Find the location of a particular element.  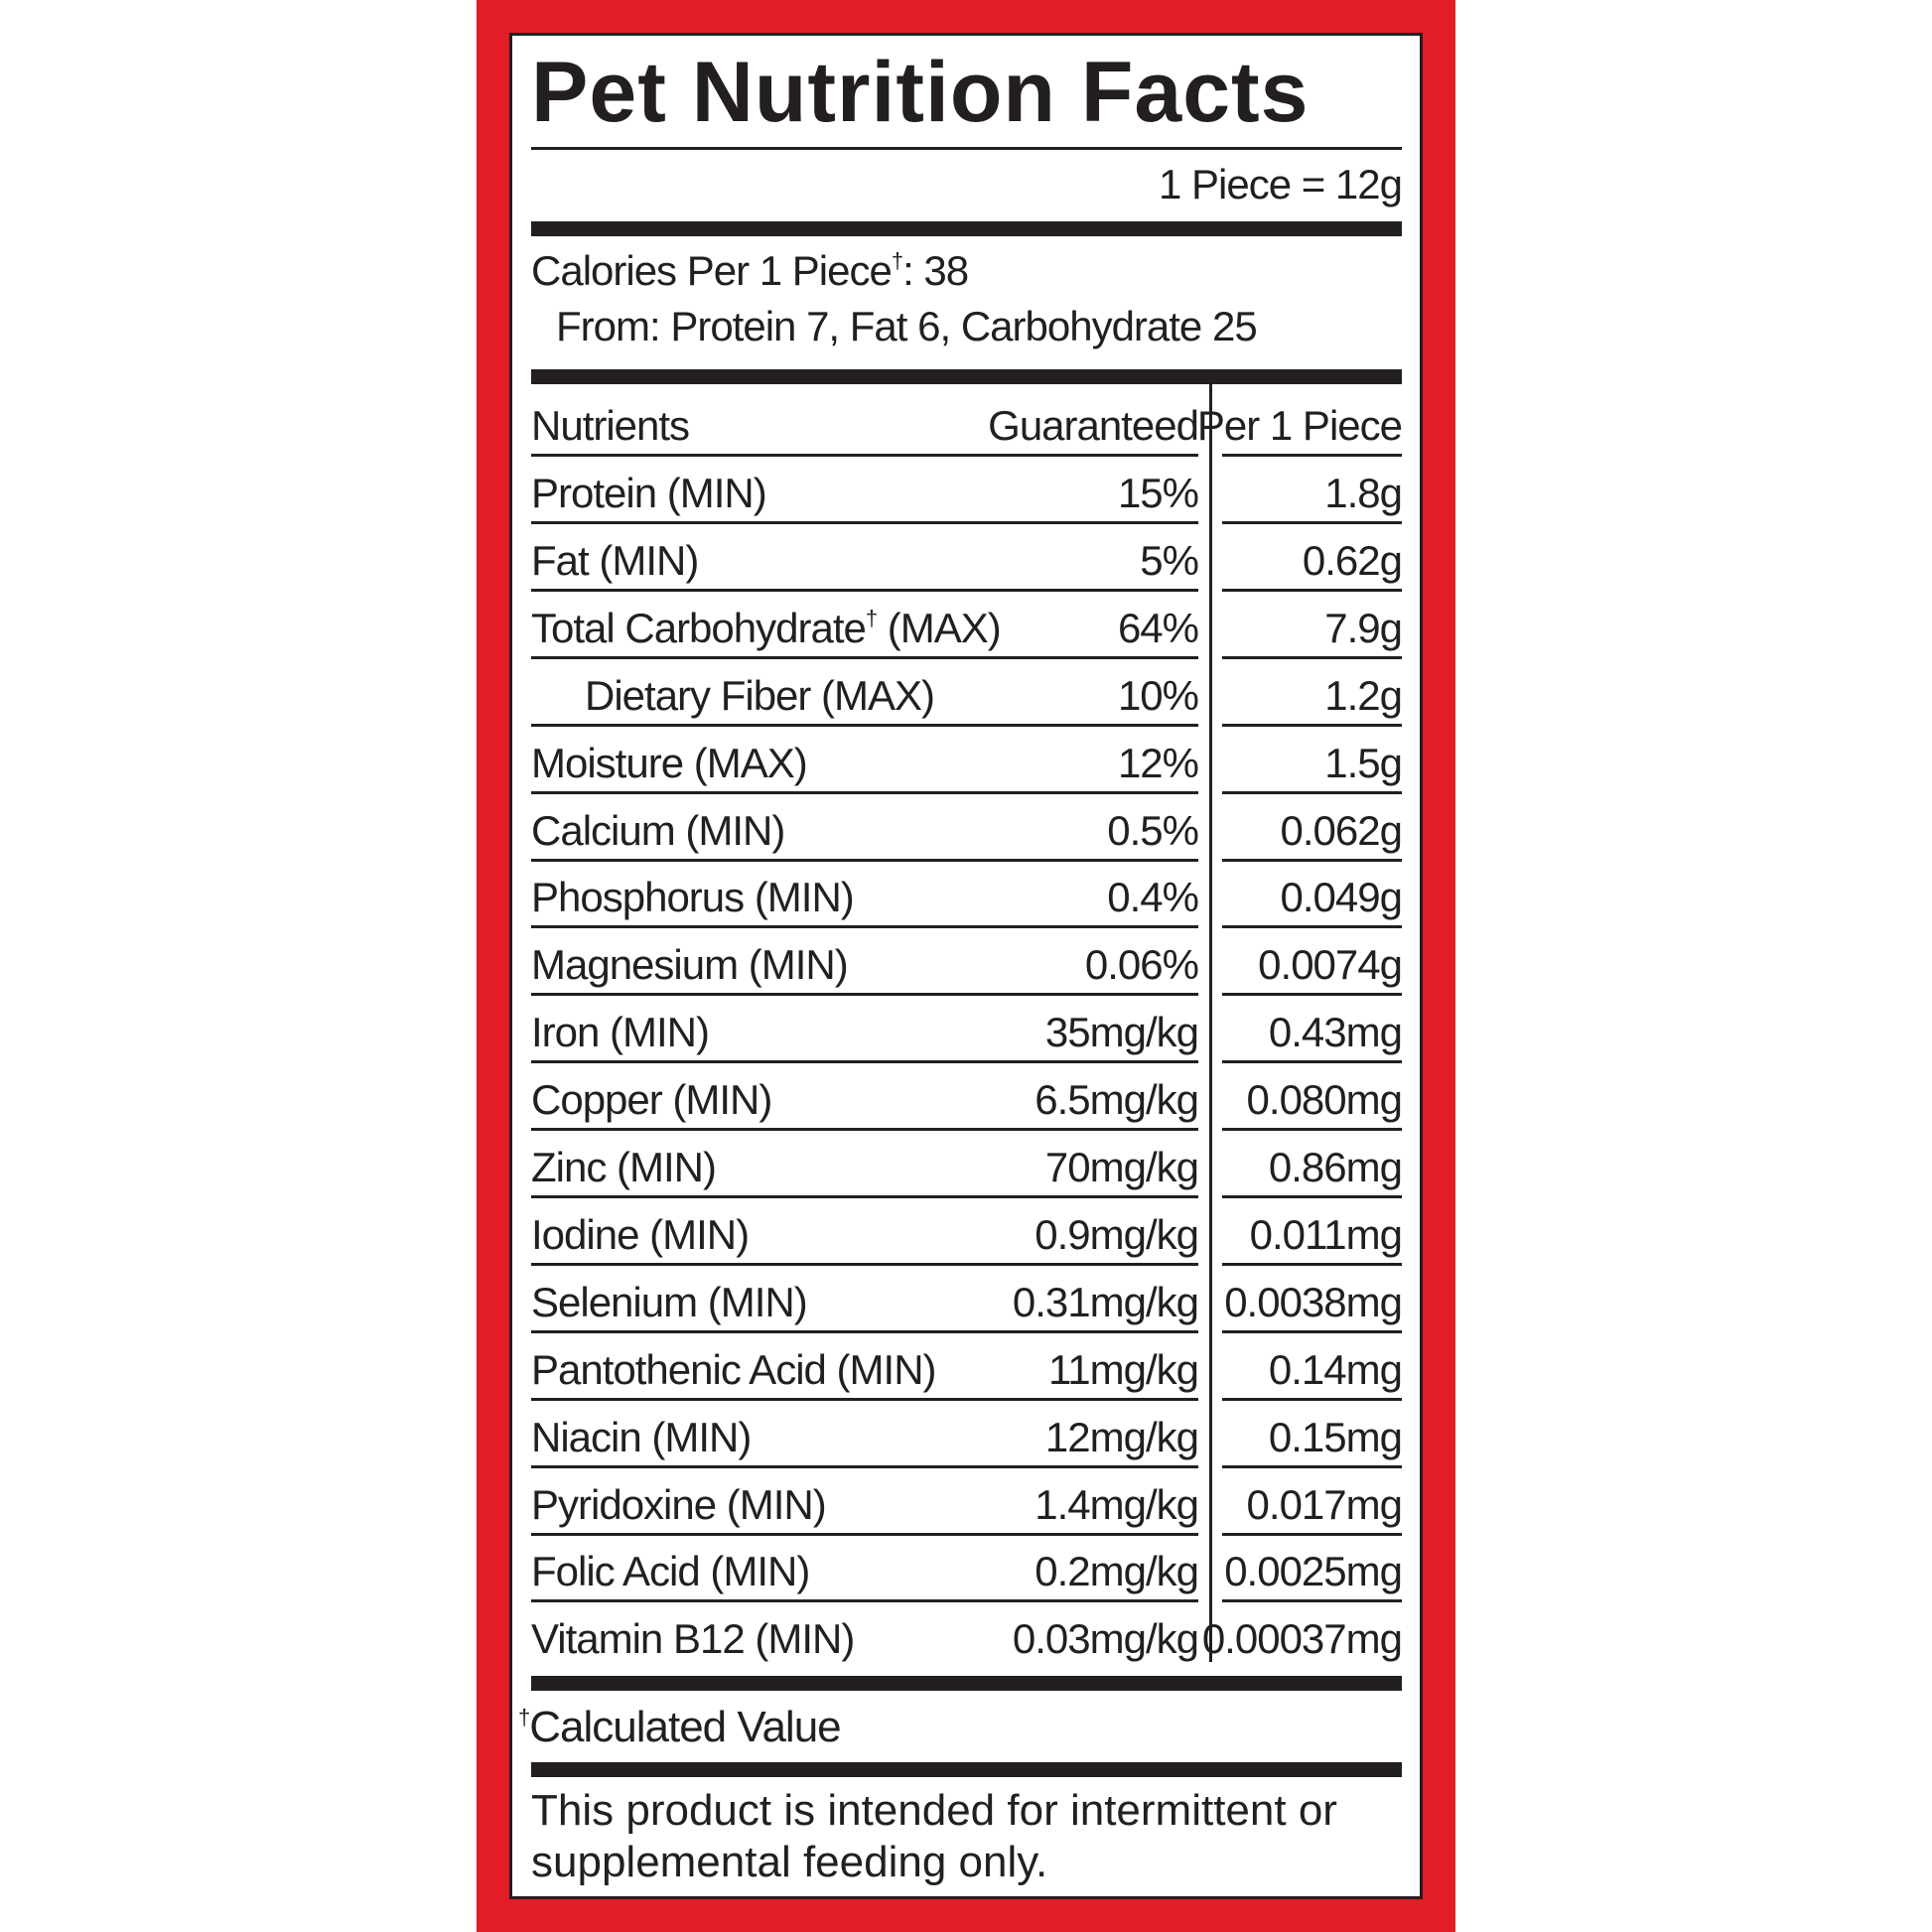

calories-from: From: Protein 7, Fat 6, Carbohydrate 25 is located at coordinates (907, 326).